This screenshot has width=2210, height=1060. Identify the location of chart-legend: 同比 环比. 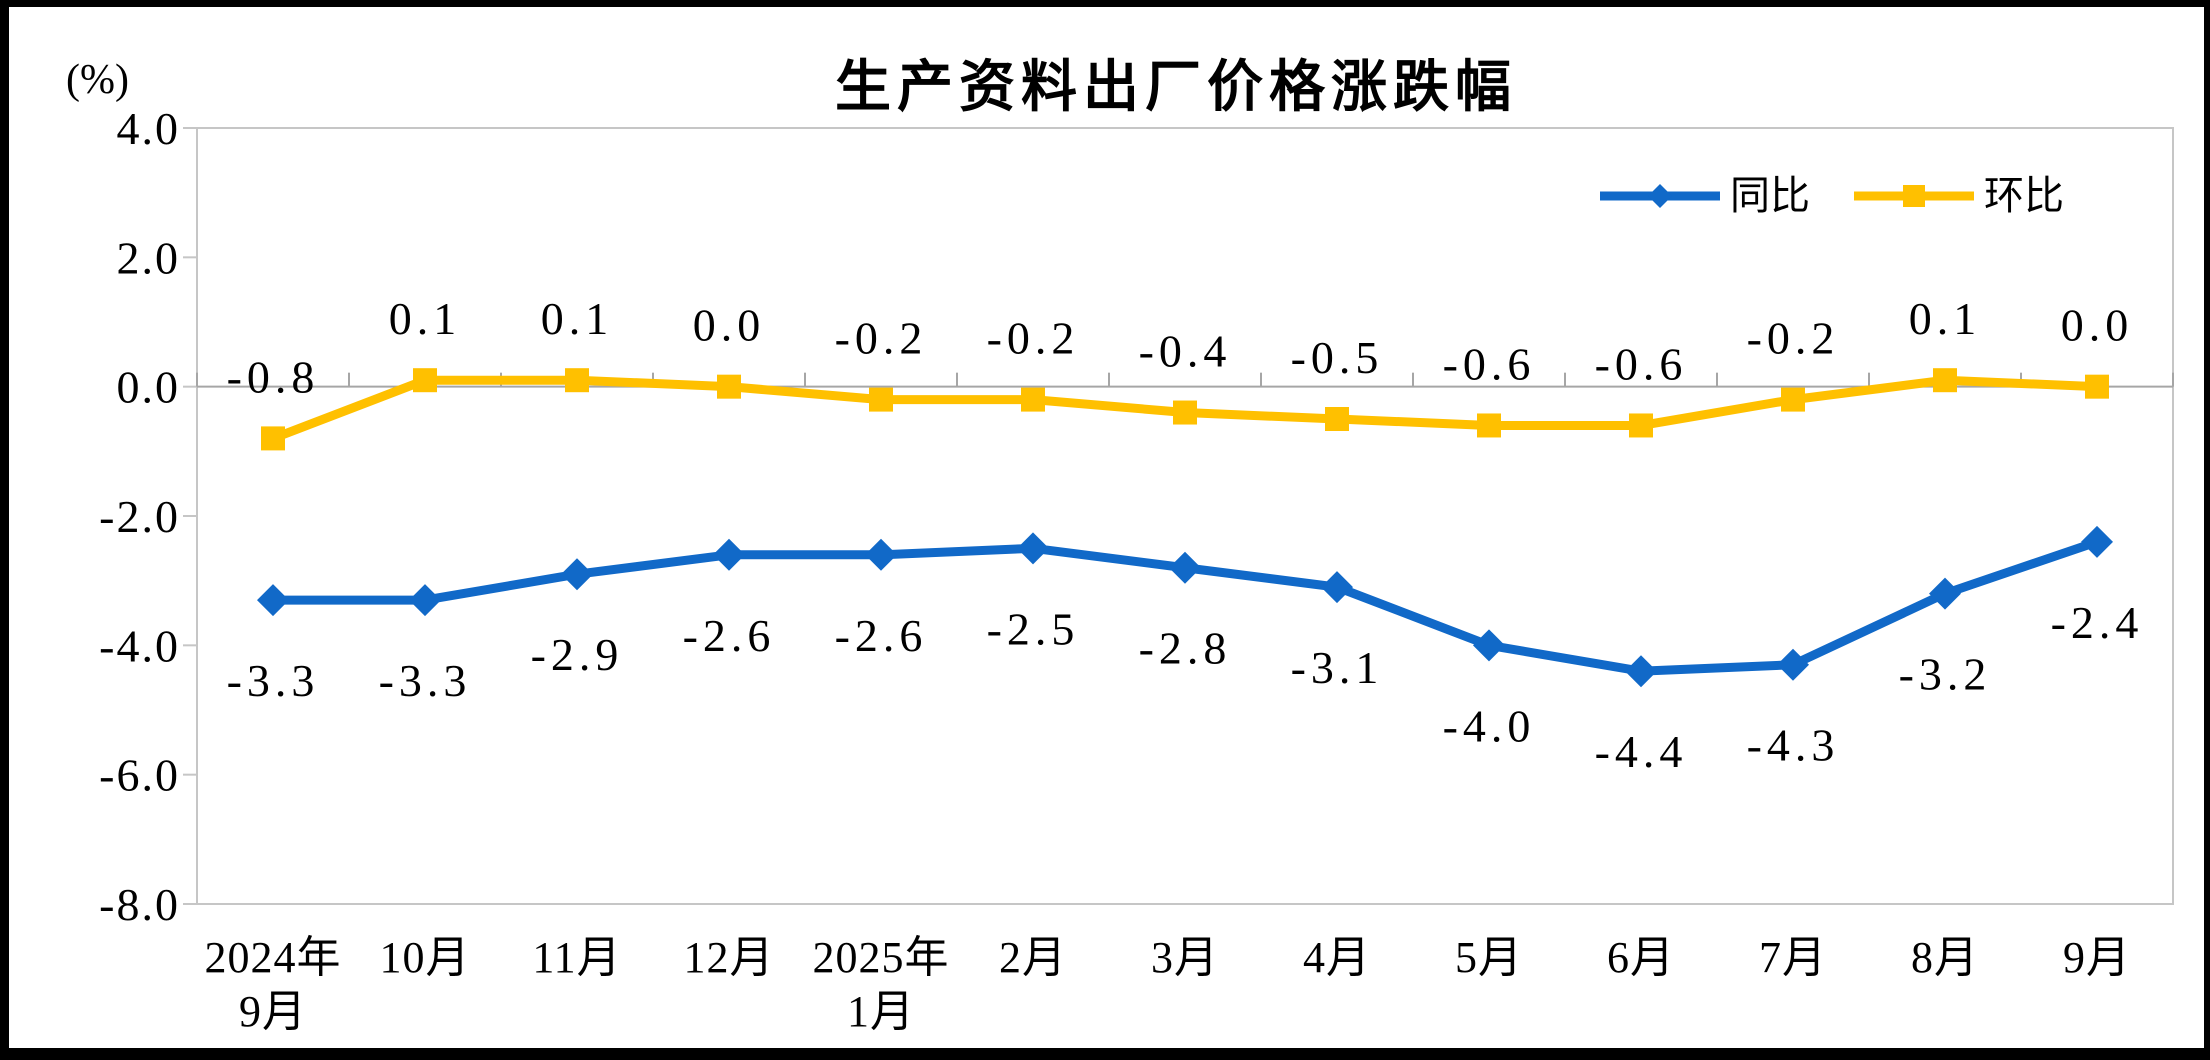
(1831, 196).